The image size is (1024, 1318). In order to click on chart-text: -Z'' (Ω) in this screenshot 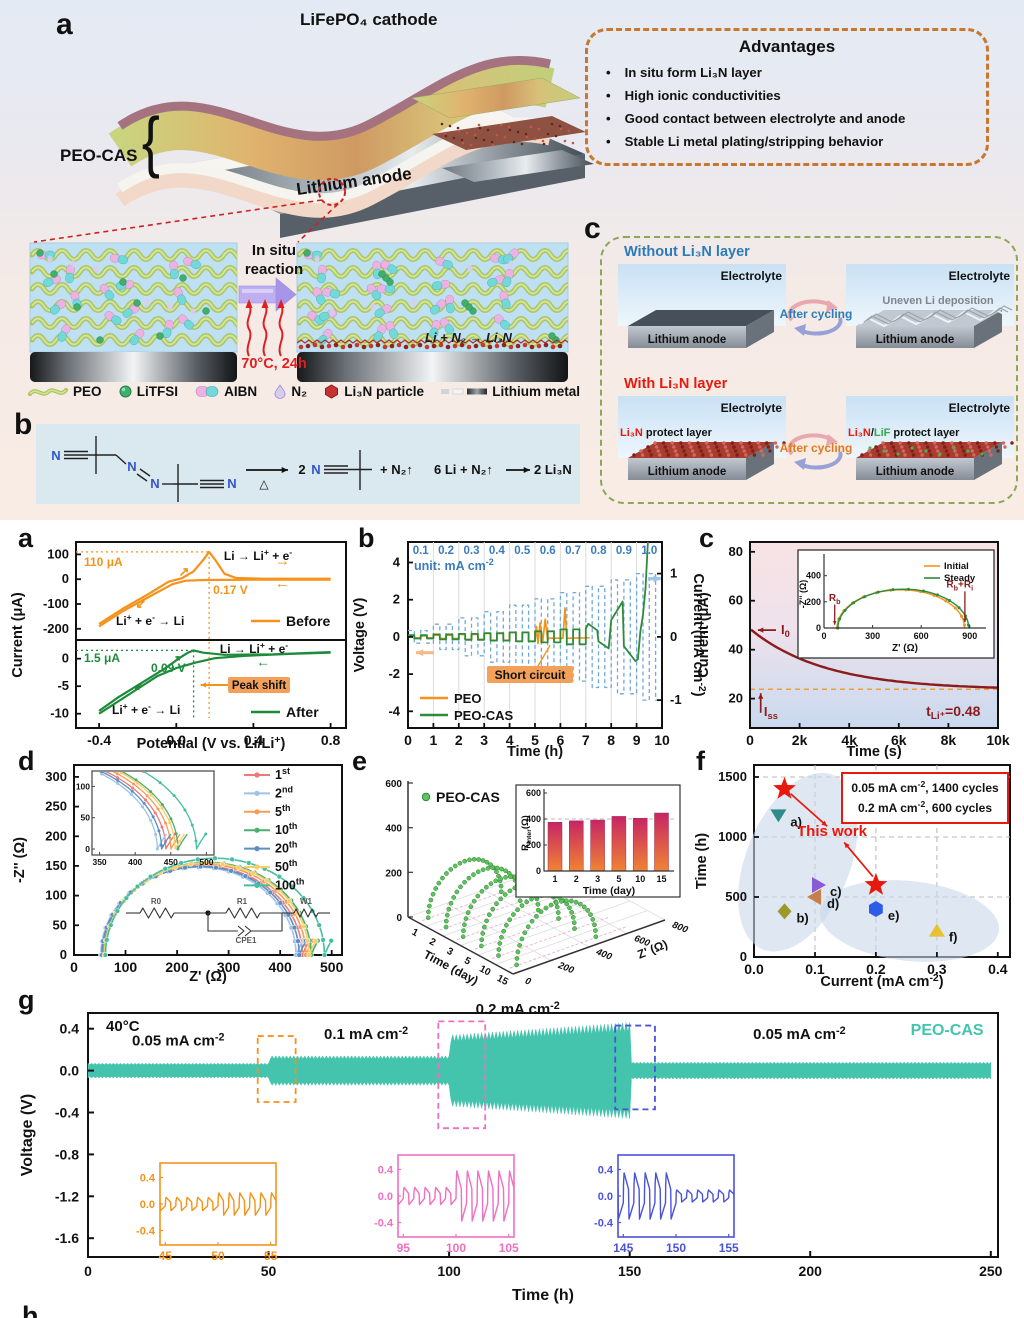, I will do `click(803, 594)`.